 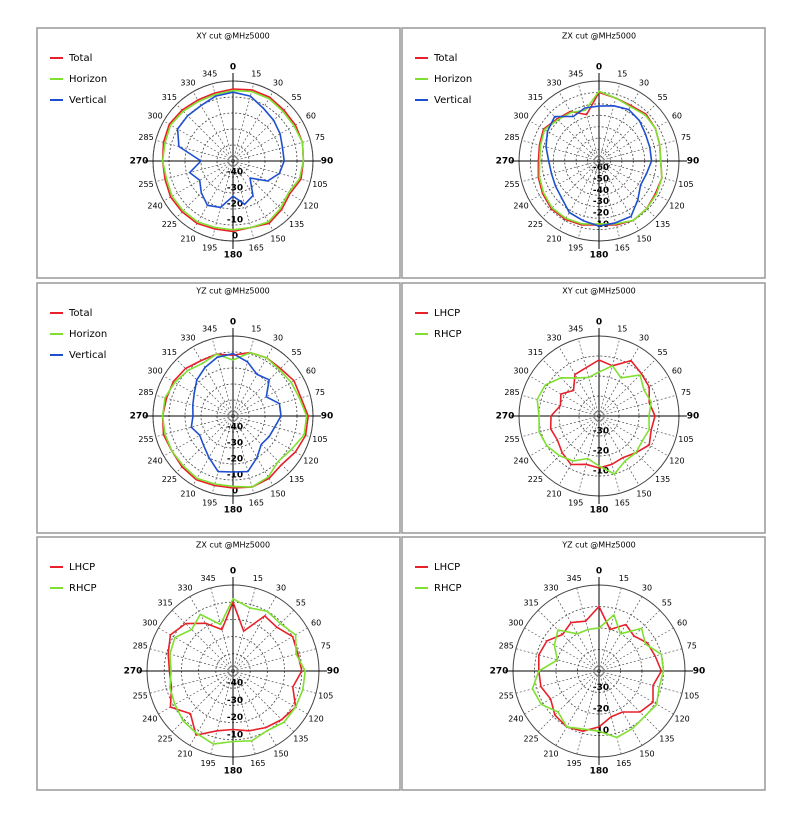 I want to click on theta-tick-label: 285, so click(x=145, y=137).